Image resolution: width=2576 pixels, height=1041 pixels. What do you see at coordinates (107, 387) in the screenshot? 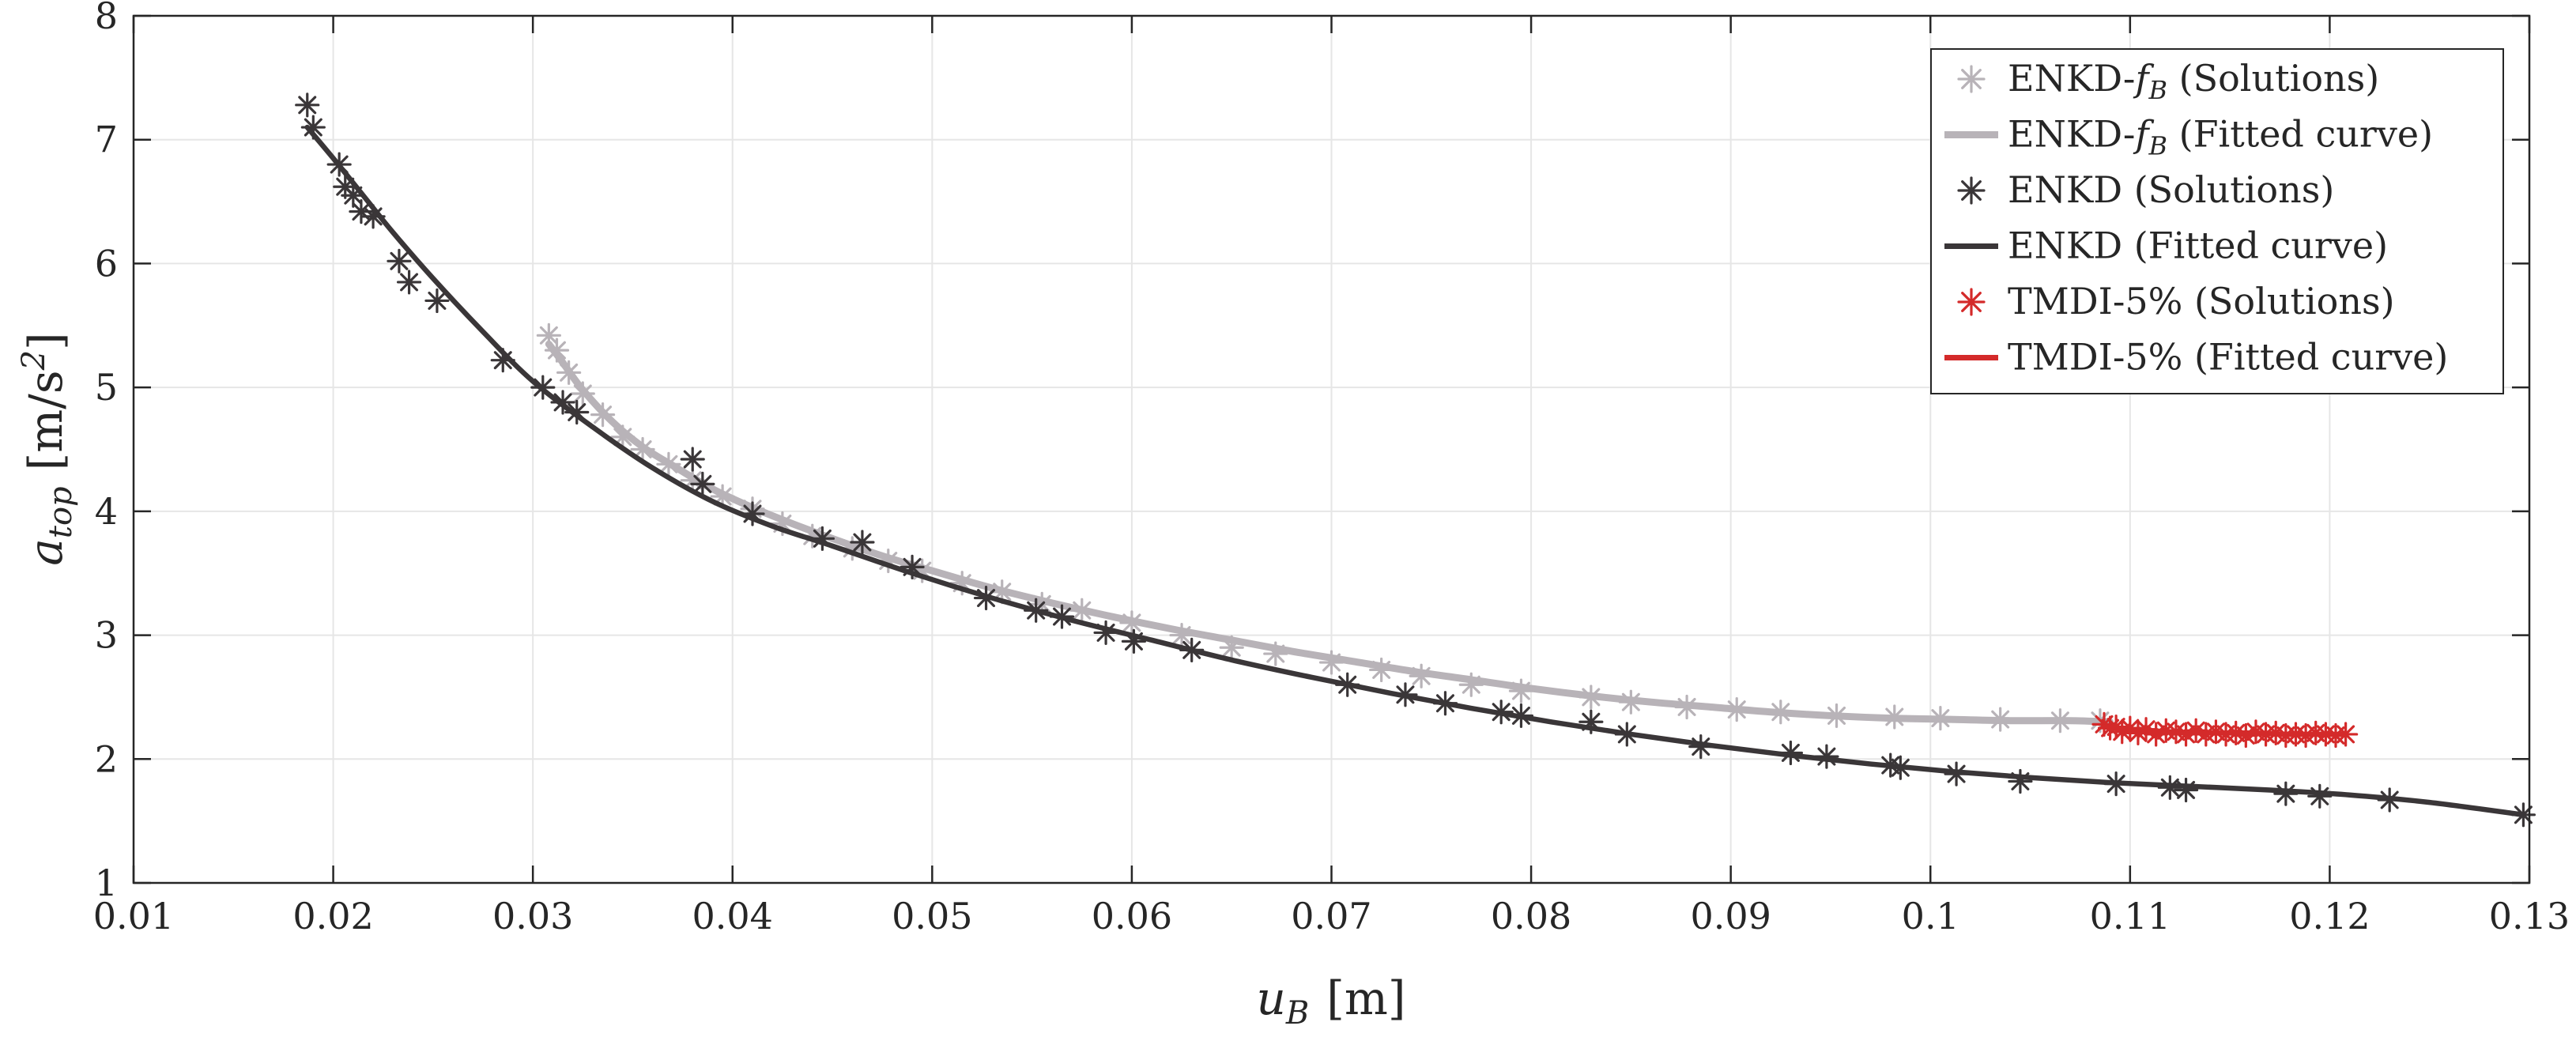
I see `y-tick-label: 5` at bounding box center [107, 387].